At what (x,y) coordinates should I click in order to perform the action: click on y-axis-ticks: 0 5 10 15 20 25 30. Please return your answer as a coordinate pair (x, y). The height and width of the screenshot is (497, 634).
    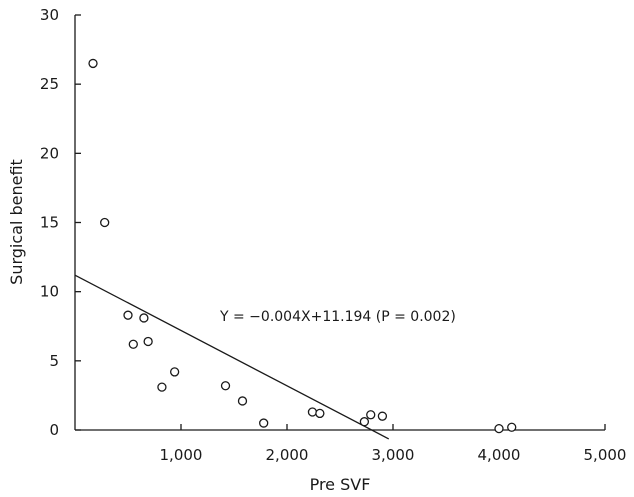
    Looking at the image, I should click on (60, 222).